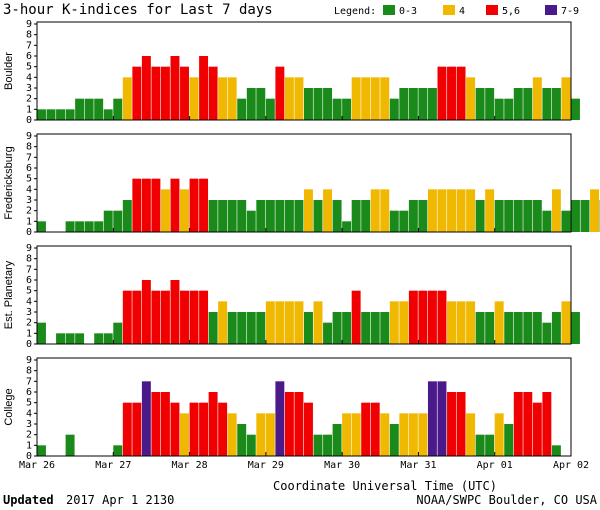 This screenshot has width=600, height=510. What do you see at coordinates (29, 136) in the screenshot?
I see `y-tick-label: 9` at bounding box center [29, 136].